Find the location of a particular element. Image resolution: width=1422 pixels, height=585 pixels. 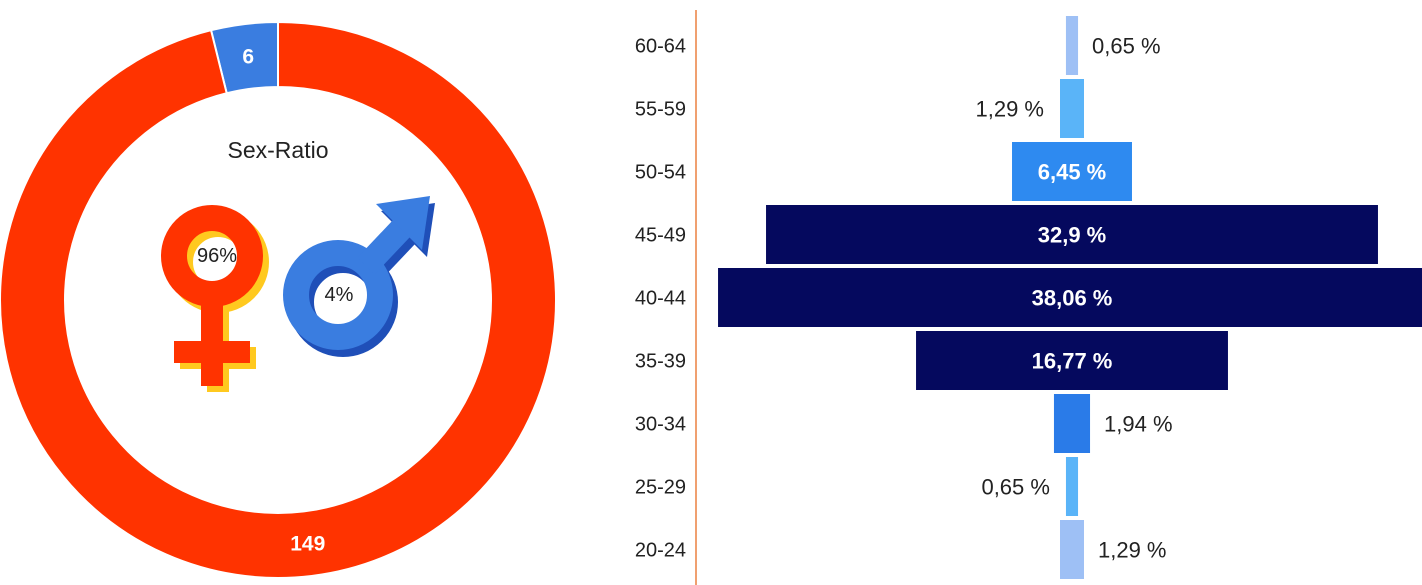

age-bar-value-label: 32,9 % is located at coordinates (1072, 235).